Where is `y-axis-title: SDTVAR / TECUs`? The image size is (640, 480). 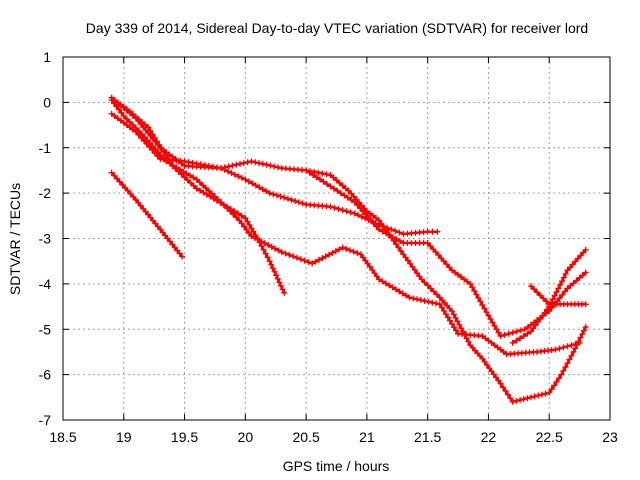 y-axis-title: SDTVAR / TECUs is located at coordinates (15, 239).